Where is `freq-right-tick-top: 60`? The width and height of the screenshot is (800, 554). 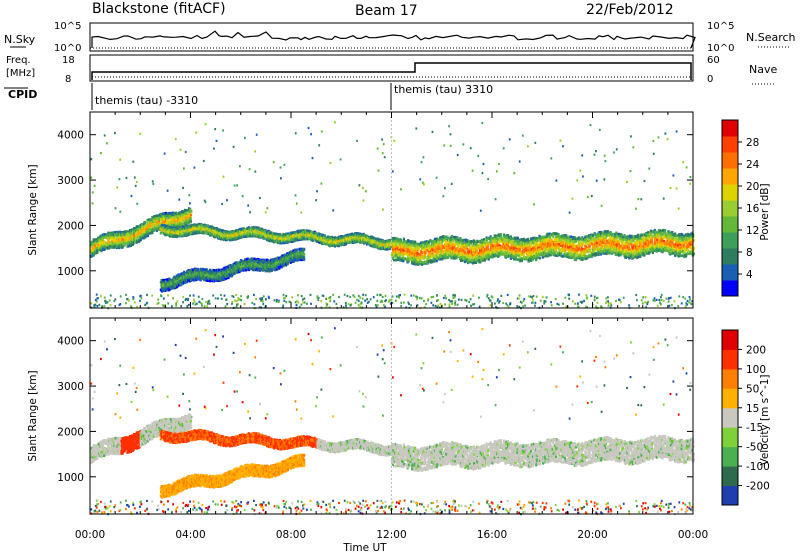
freq-right-tick-top: 60 is located at coordinates (713, 60).